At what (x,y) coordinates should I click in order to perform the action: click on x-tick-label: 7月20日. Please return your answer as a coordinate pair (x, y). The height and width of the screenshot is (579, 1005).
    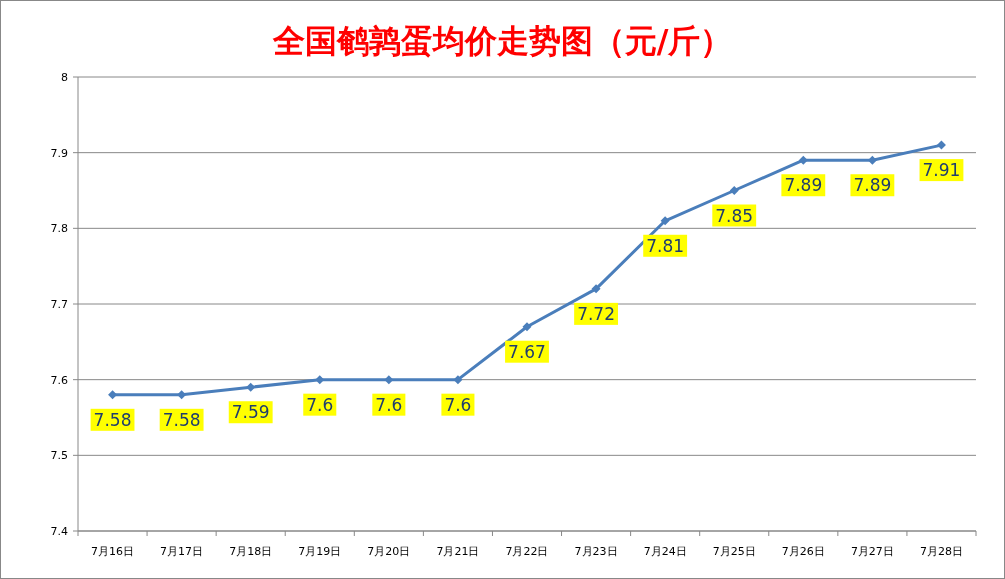
    Looking at the image, I should click on (389, 551).